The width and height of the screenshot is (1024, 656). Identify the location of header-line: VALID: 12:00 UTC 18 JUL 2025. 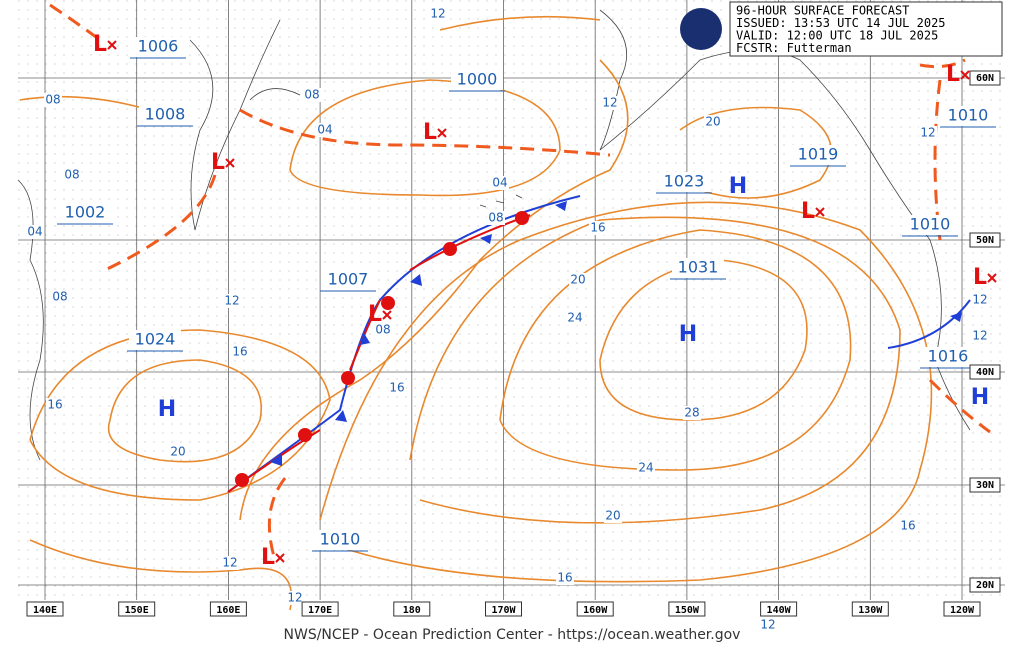
(837, 36).